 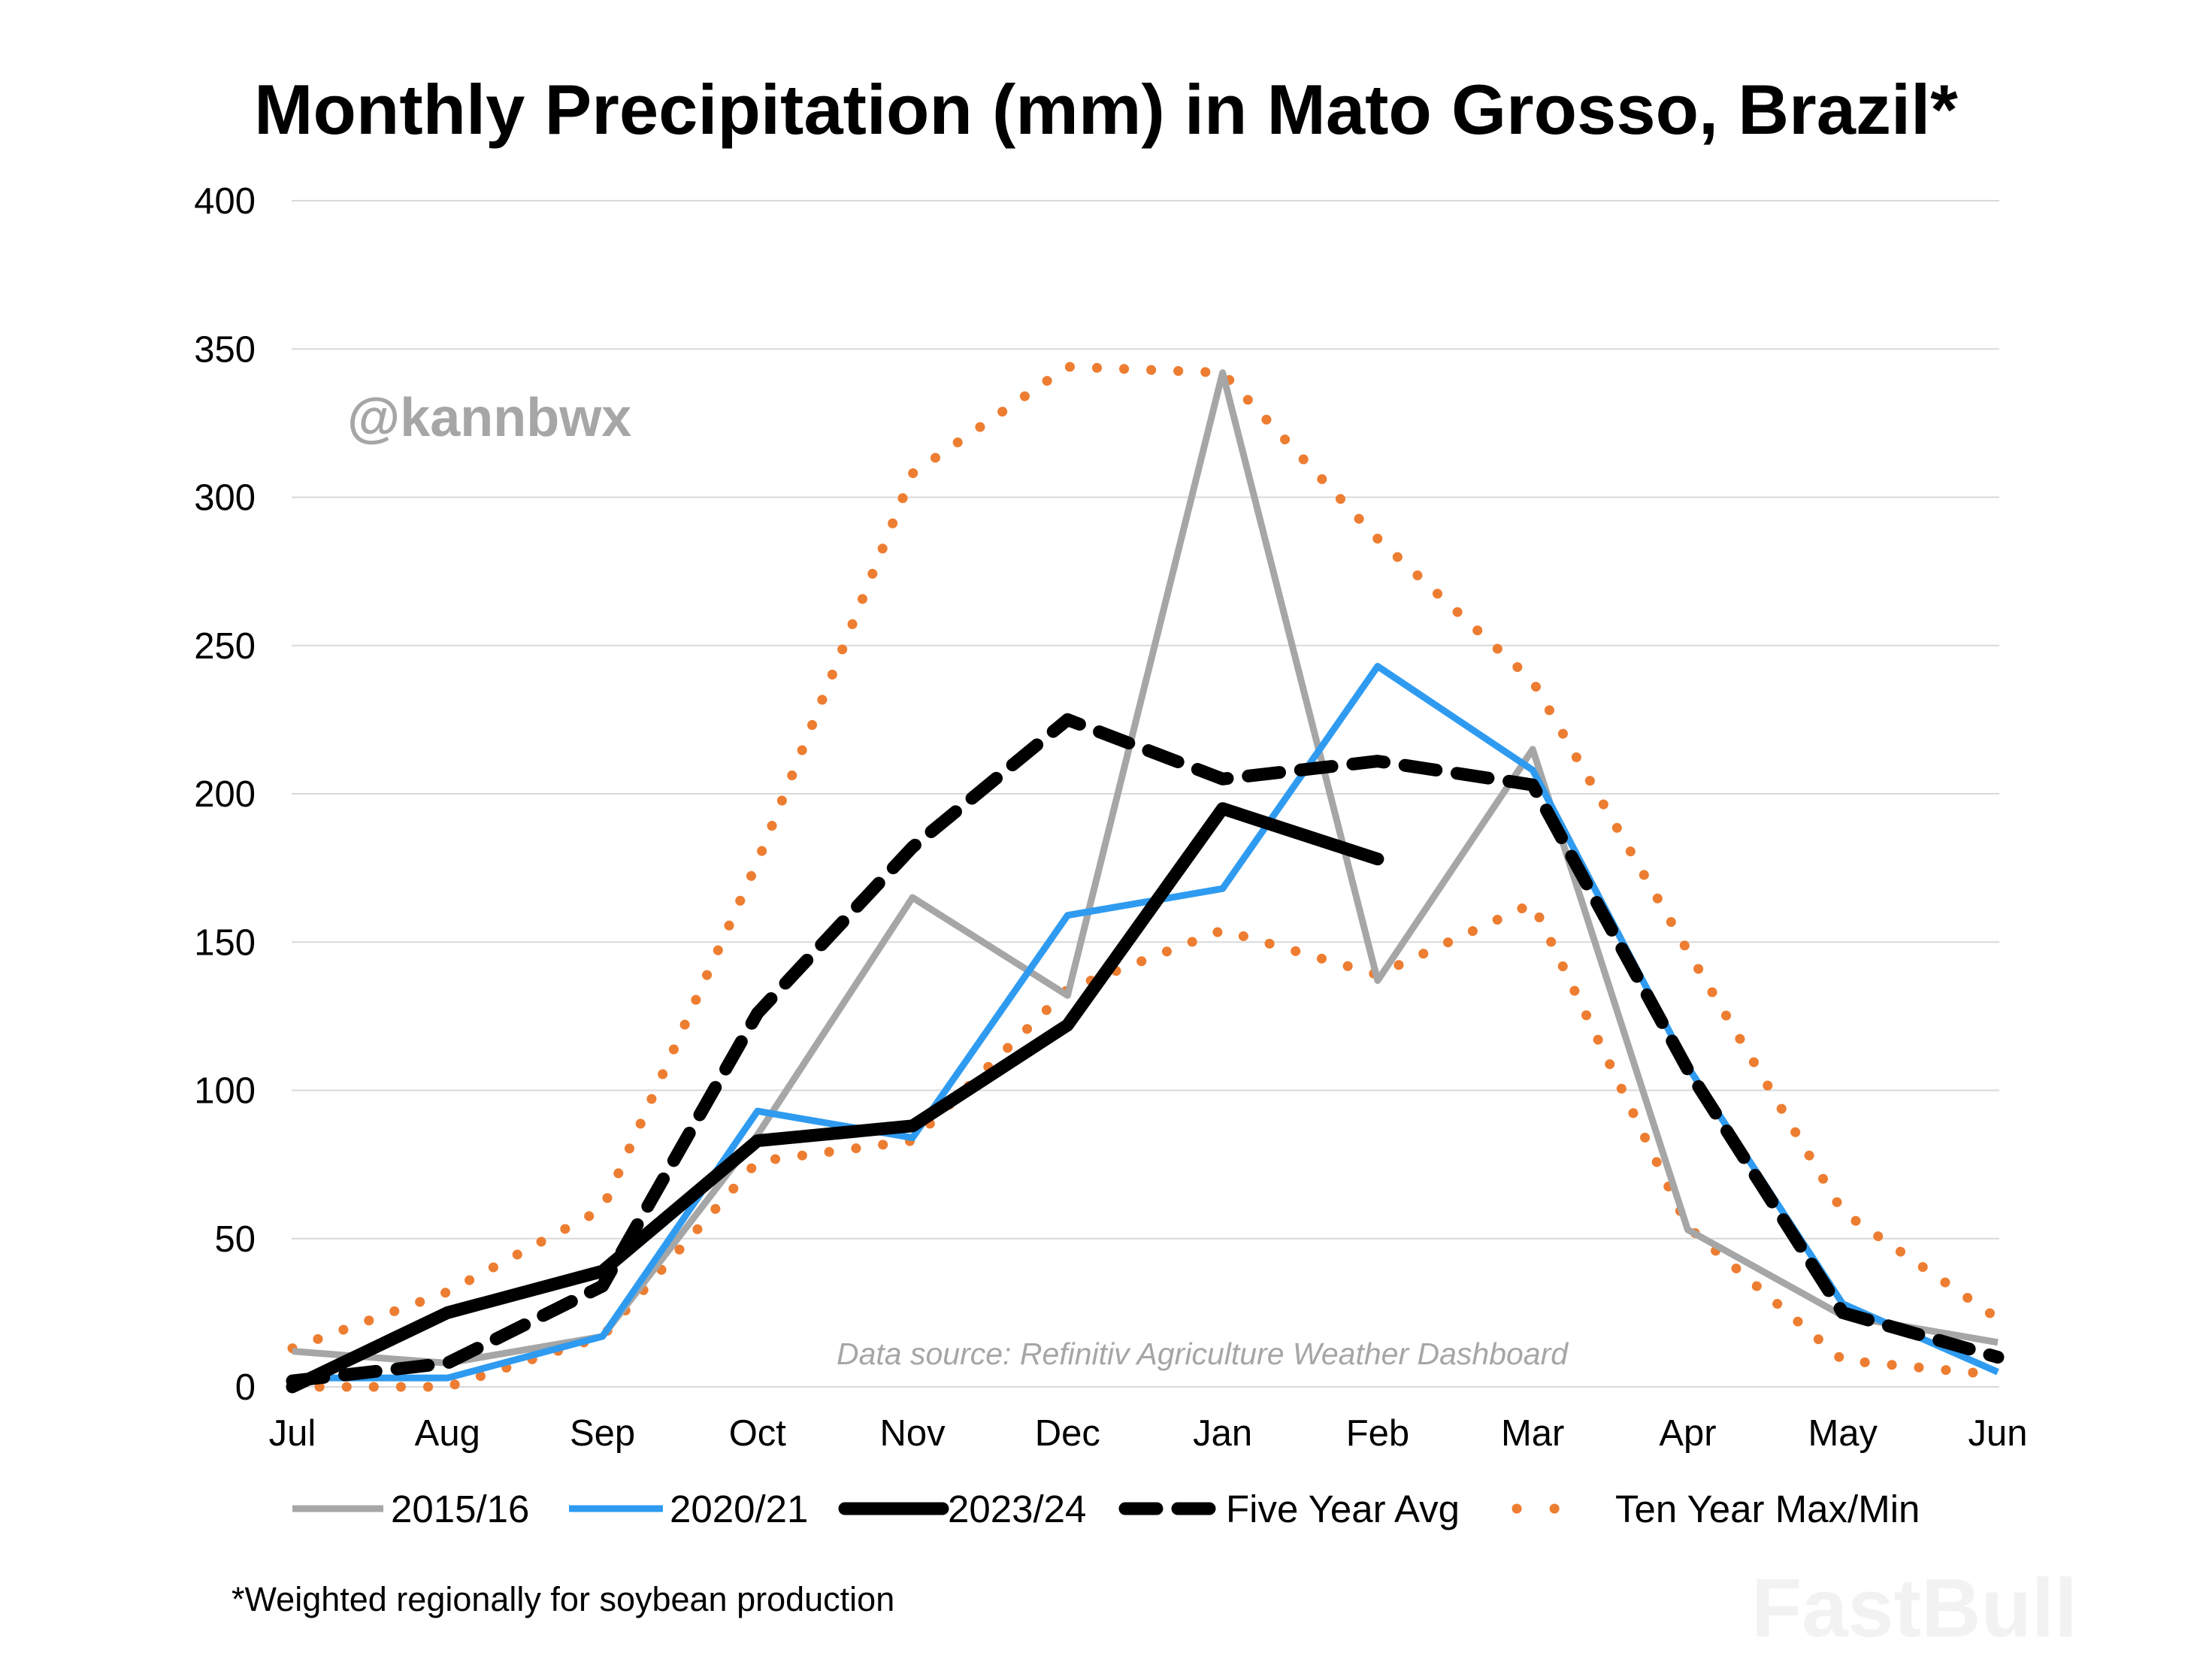 I want to click on y-tick-label: 0, so click(x=245, y=1387).